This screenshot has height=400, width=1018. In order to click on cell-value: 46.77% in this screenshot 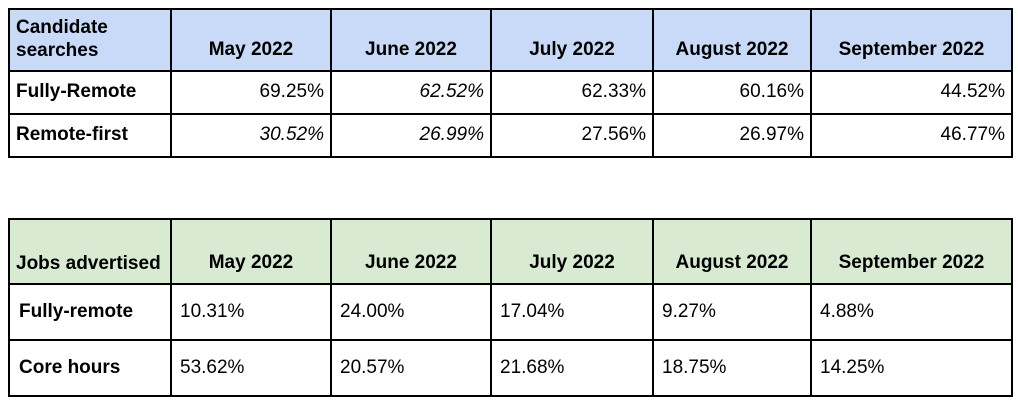, I will do `click(911, 135)`.